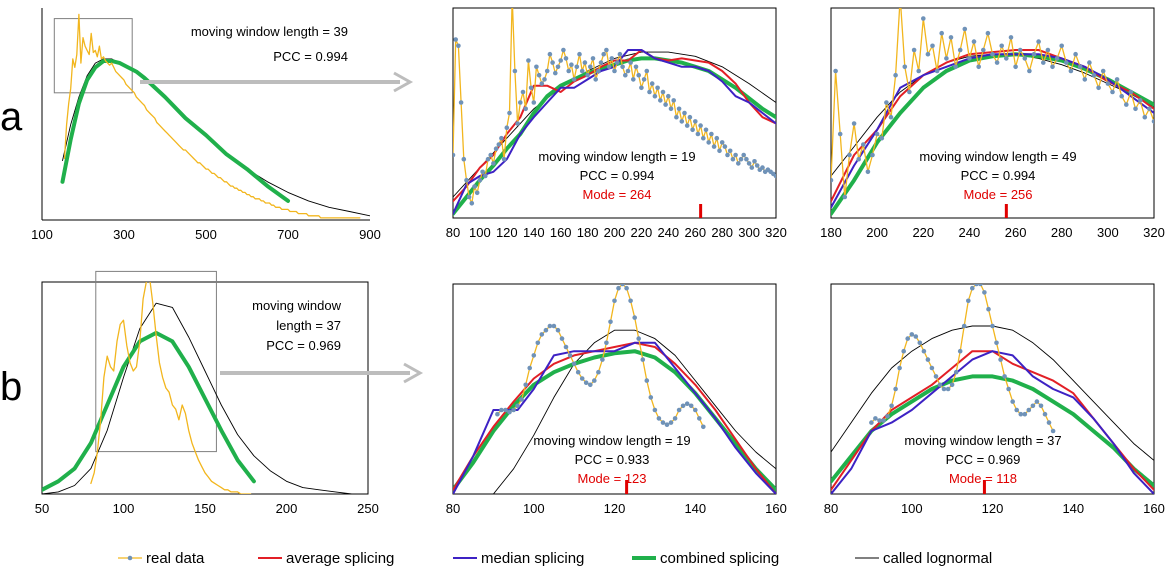  I want to click on annotation: PCC = 0.969, so click(983, 459).